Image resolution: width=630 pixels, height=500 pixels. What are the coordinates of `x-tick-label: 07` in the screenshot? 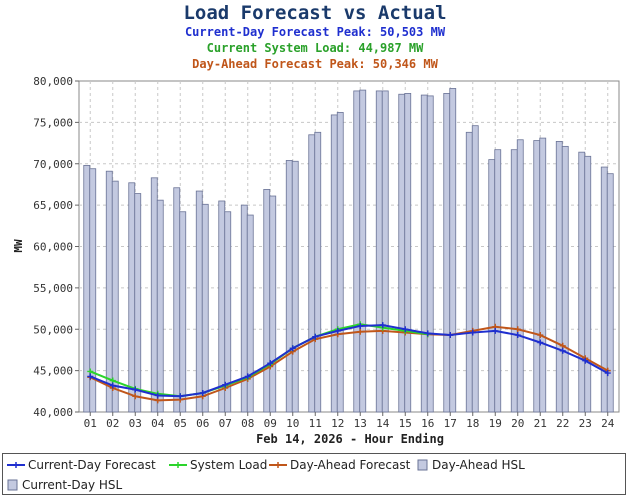 It's located at (225, 423).